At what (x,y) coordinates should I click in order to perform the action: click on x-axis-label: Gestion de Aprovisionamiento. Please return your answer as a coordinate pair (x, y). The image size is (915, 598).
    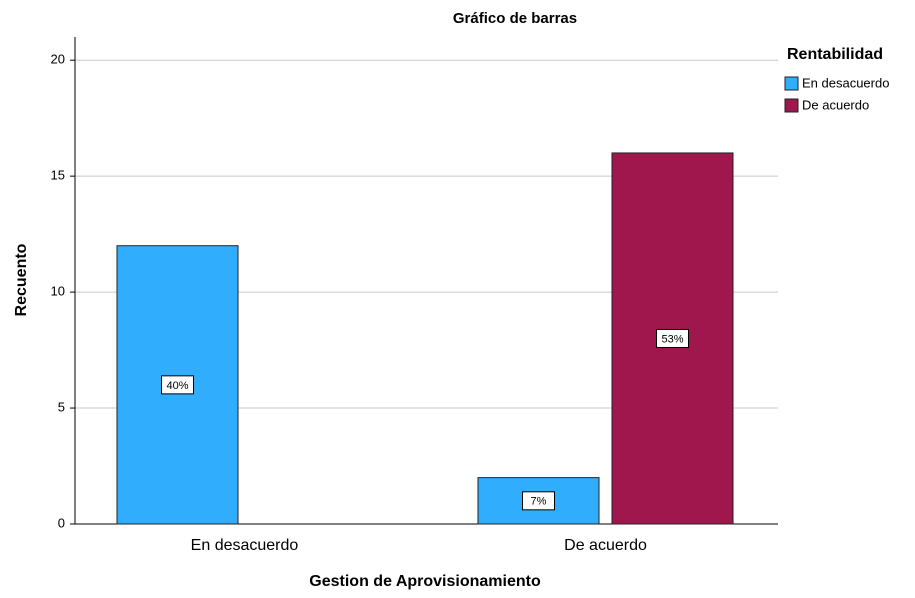
    Looking at the image, I should click on (425, 581).